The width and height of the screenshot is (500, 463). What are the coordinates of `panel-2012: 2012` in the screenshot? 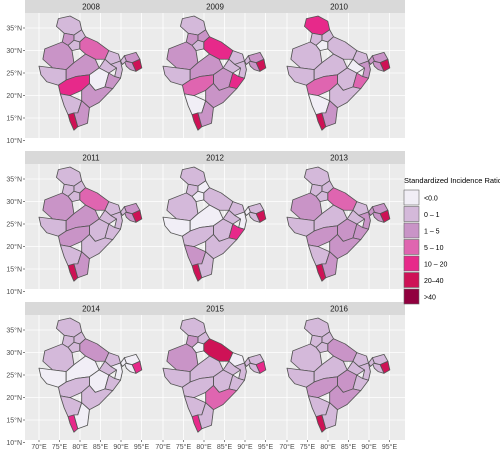 It's located at (215, 221).